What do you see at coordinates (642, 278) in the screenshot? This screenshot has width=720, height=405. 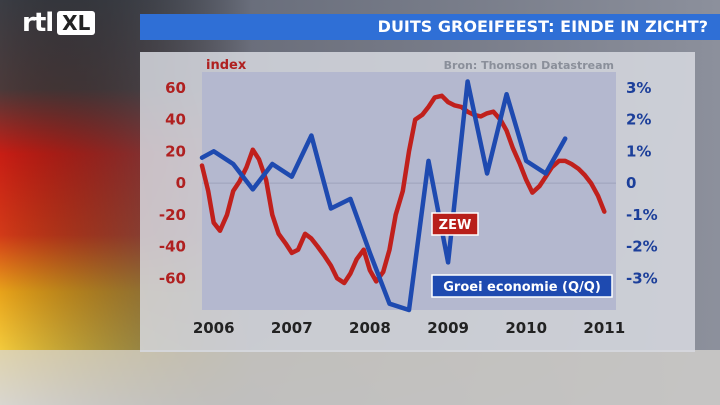 I see `y-right-tick-label: -3%` at bounding box center [642, 278].